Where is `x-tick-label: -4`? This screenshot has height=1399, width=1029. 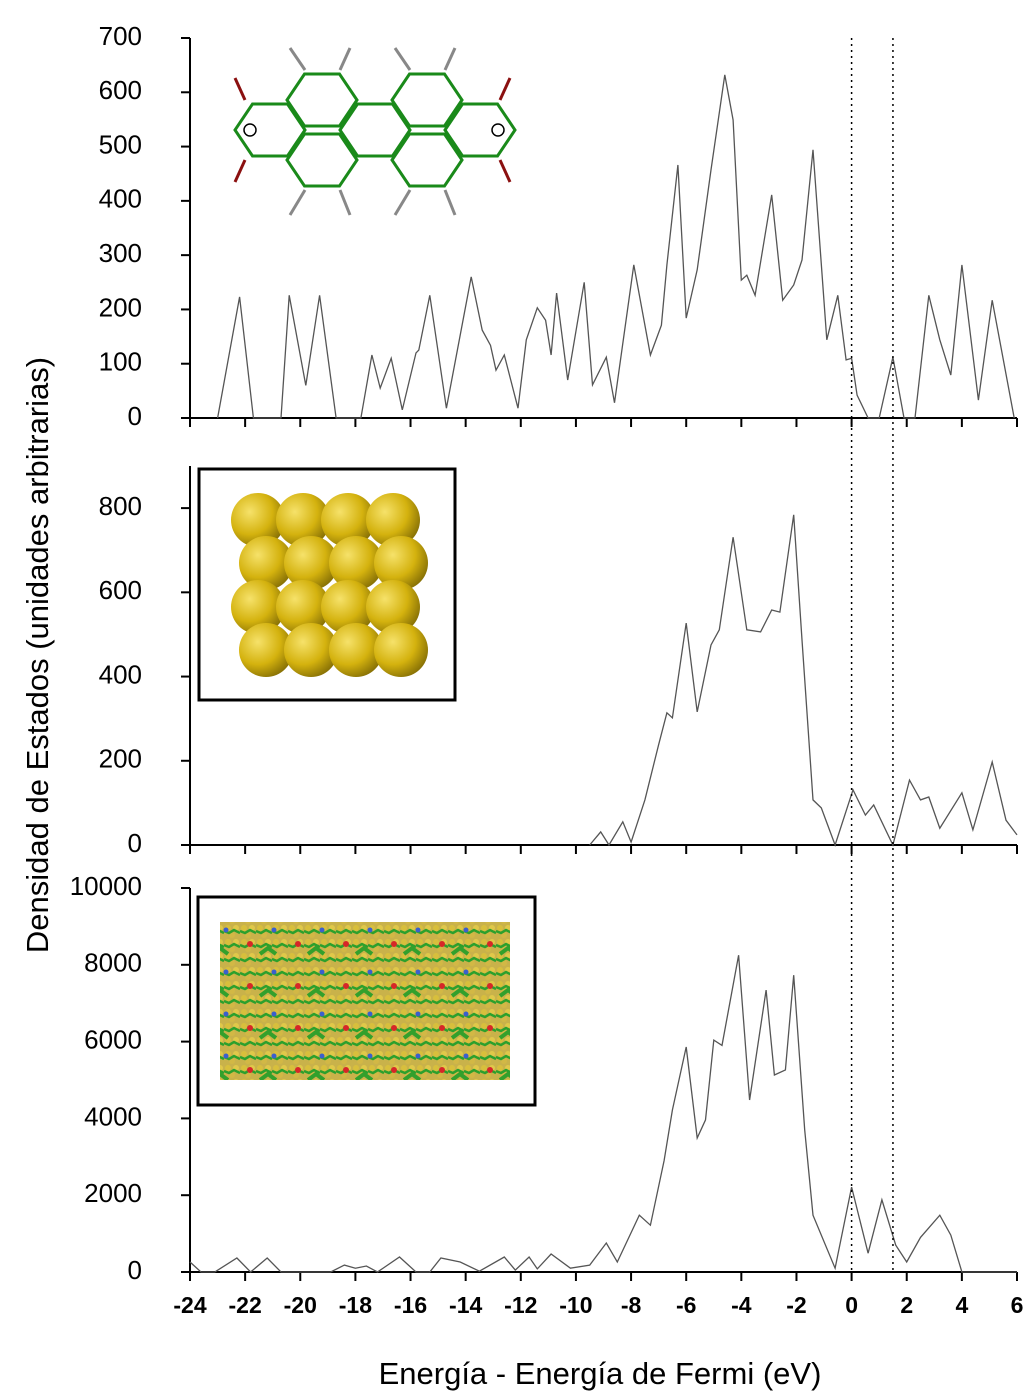
x-tick-label: -4 is located at coordinates (741, 1305).